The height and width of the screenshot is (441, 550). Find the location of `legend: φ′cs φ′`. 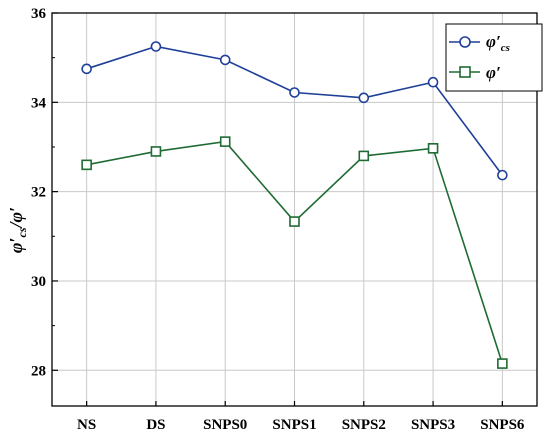

legend: φ′cs φ′ is located at coordinates (494, 57).